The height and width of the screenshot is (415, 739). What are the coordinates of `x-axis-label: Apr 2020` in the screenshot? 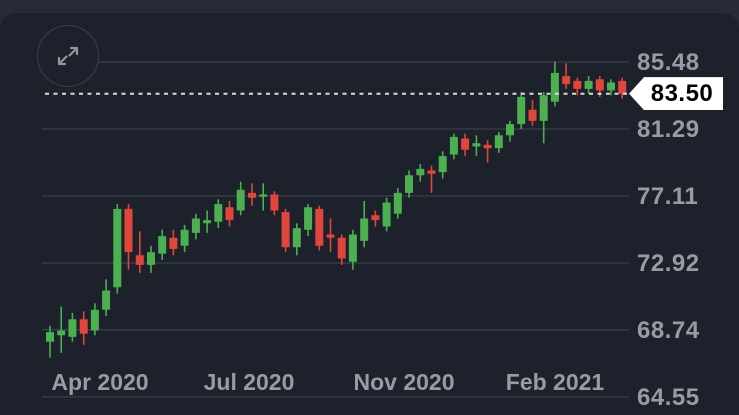 It's located at (100, 382).